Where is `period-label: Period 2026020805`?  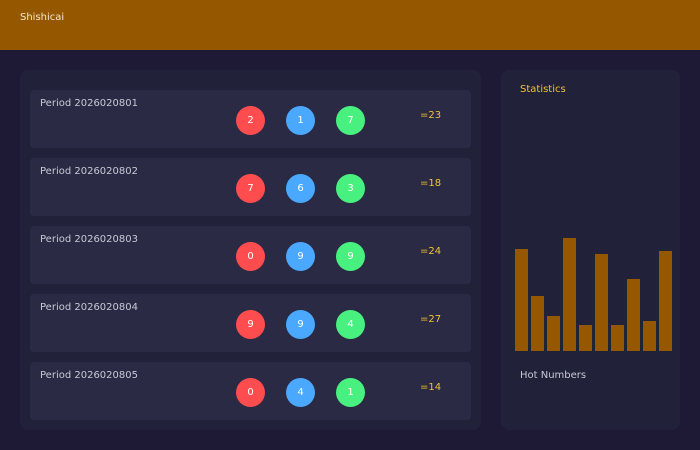 period-label: Period 2026020805 is located at coordinates (89, 375).